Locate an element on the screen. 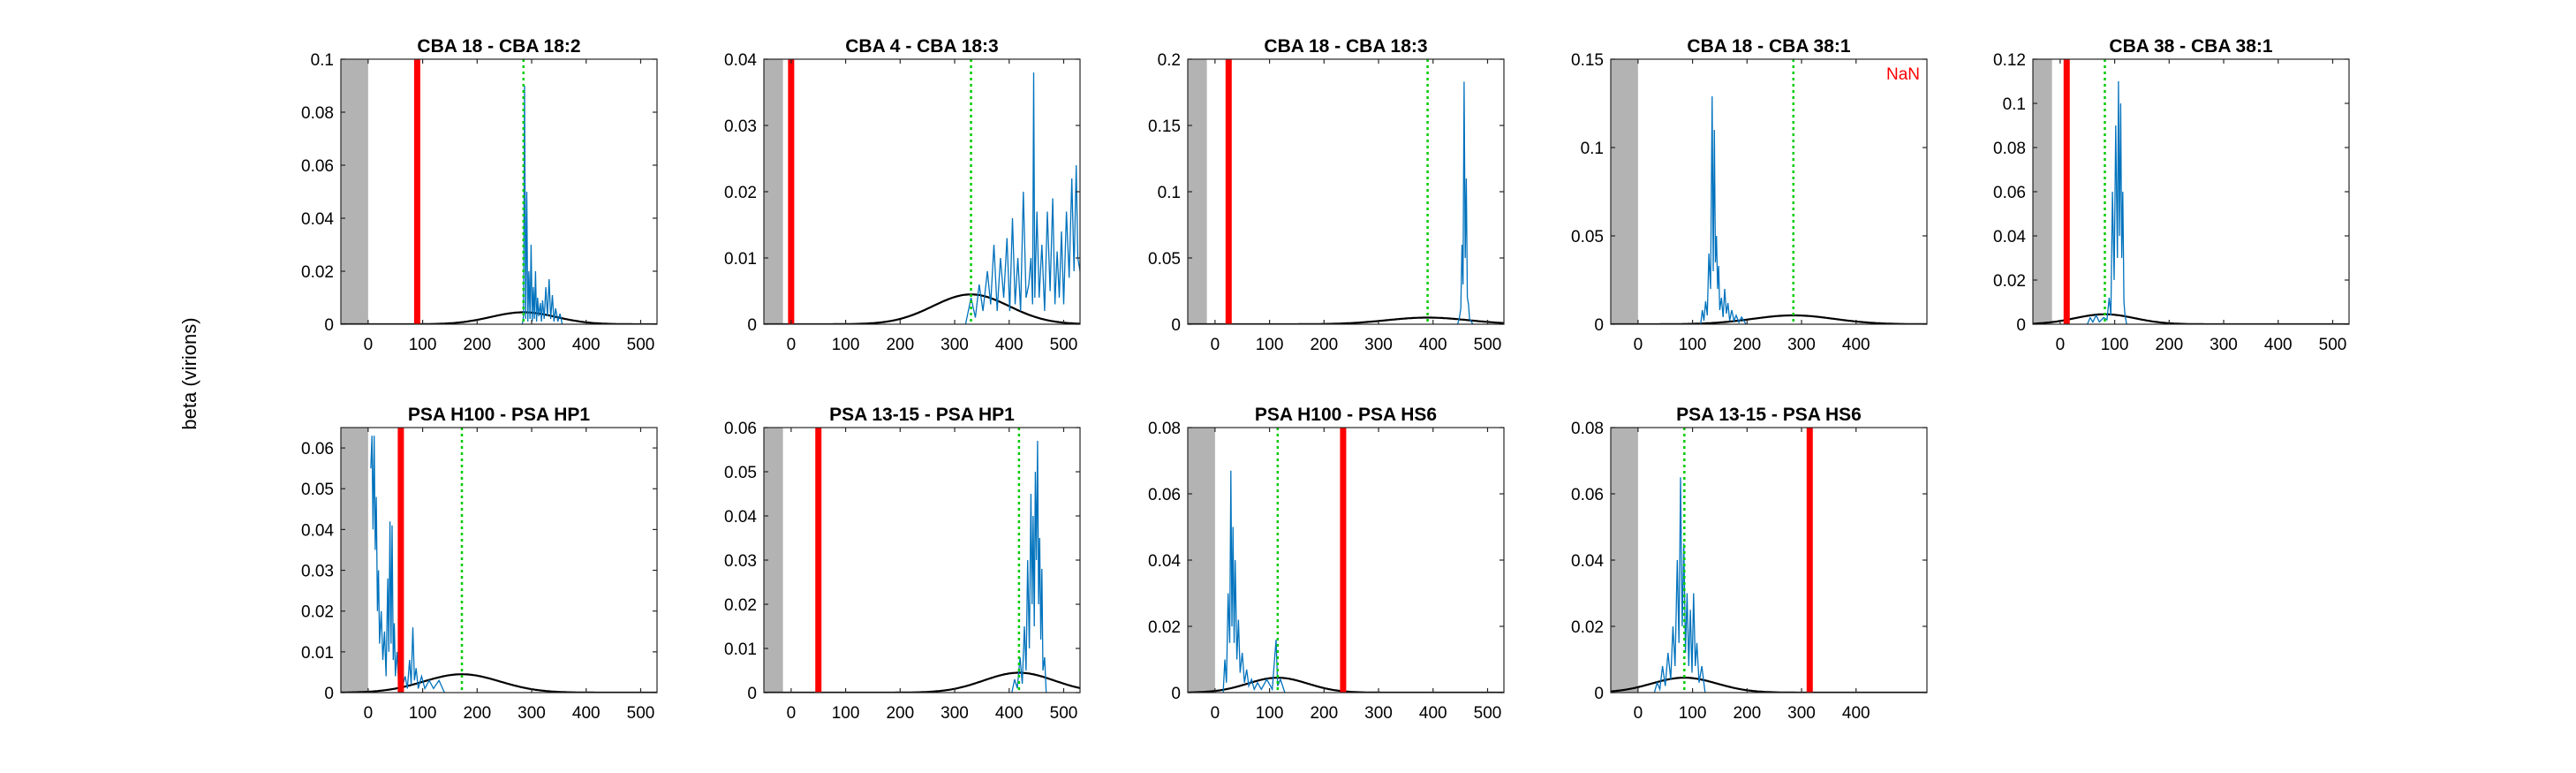 This screenshot has height=773, width=2576. chart-title: CBA 18 - CBA 18:3 is located at coordinates (1345, 46).